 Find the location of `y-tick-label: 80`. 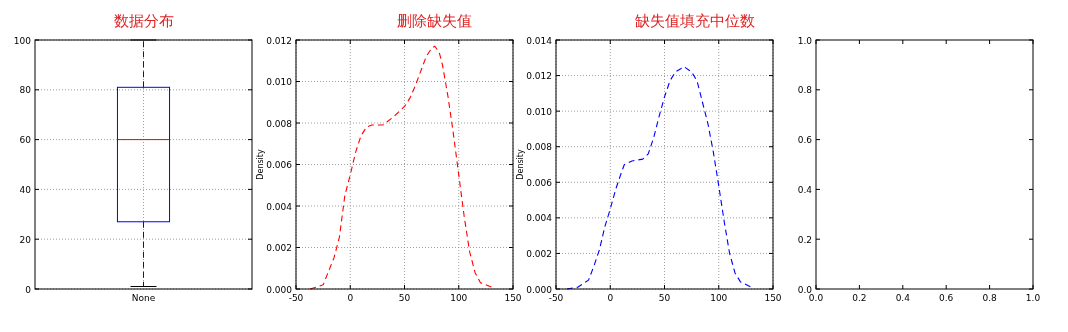

y-tick-label: 80 is located at coordinates (25, 90).